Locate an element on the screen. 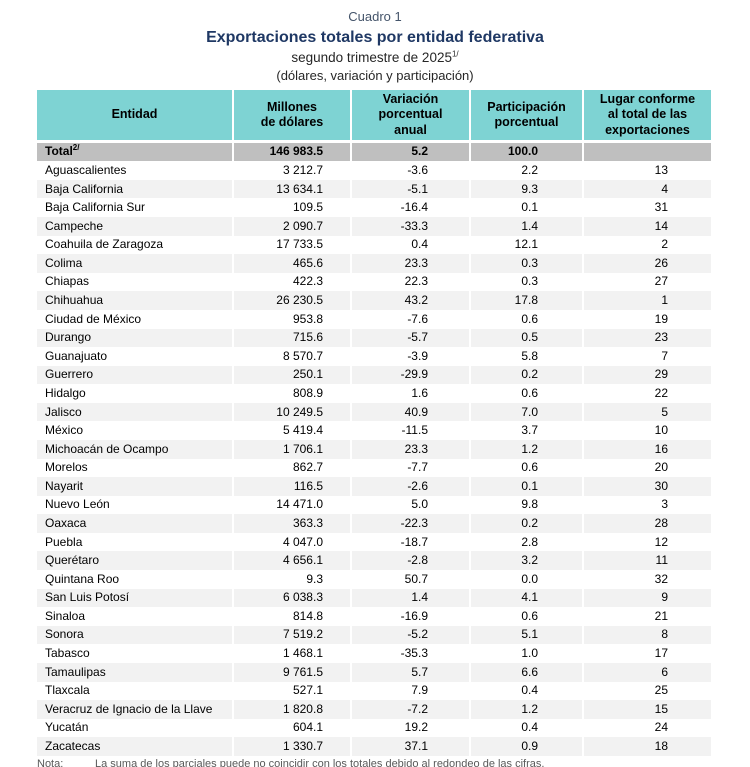 The height and width of the screenshot is (767, 750). cell-entidad: México is located at coordinates (135, 430).